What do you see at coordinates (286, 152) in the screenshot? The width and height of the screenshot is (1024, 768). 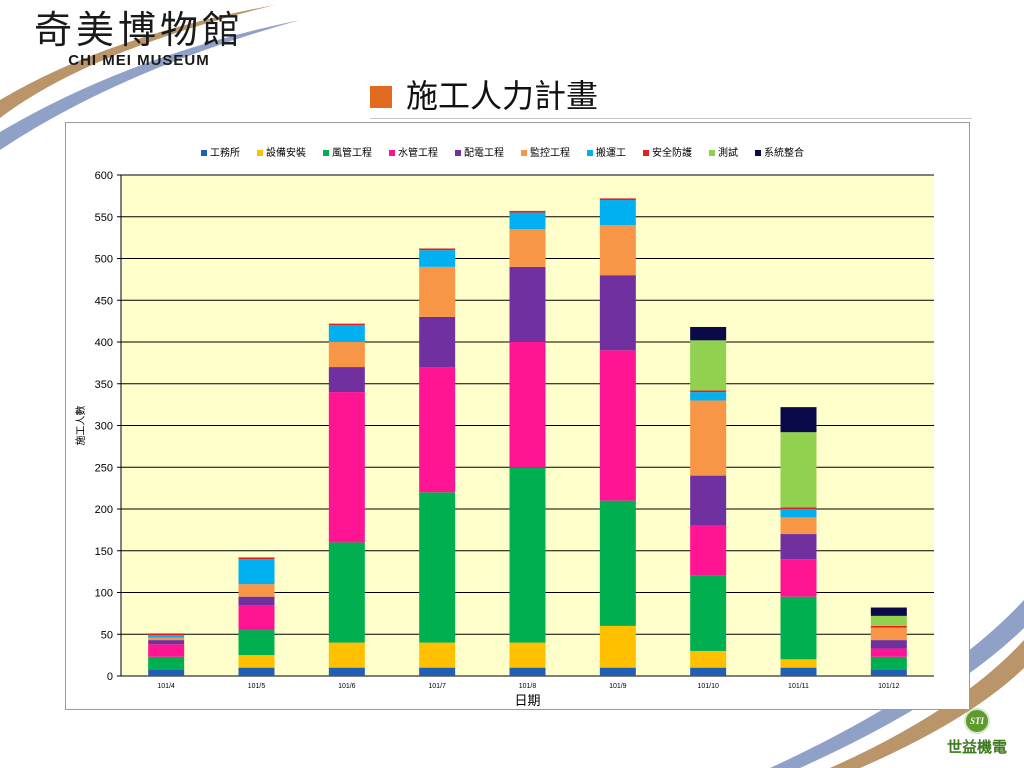 I see `legend-label: 設備安裝` at bounding box center [286, 152].